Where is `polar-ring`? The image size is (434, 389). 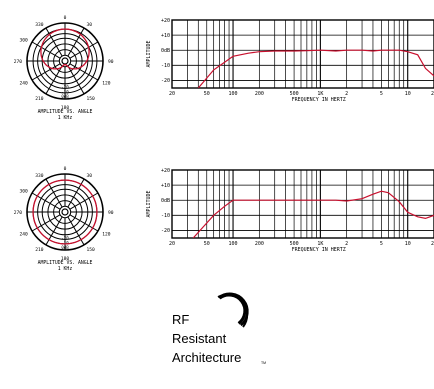 polar-ring is located at coordinates (65, 212).